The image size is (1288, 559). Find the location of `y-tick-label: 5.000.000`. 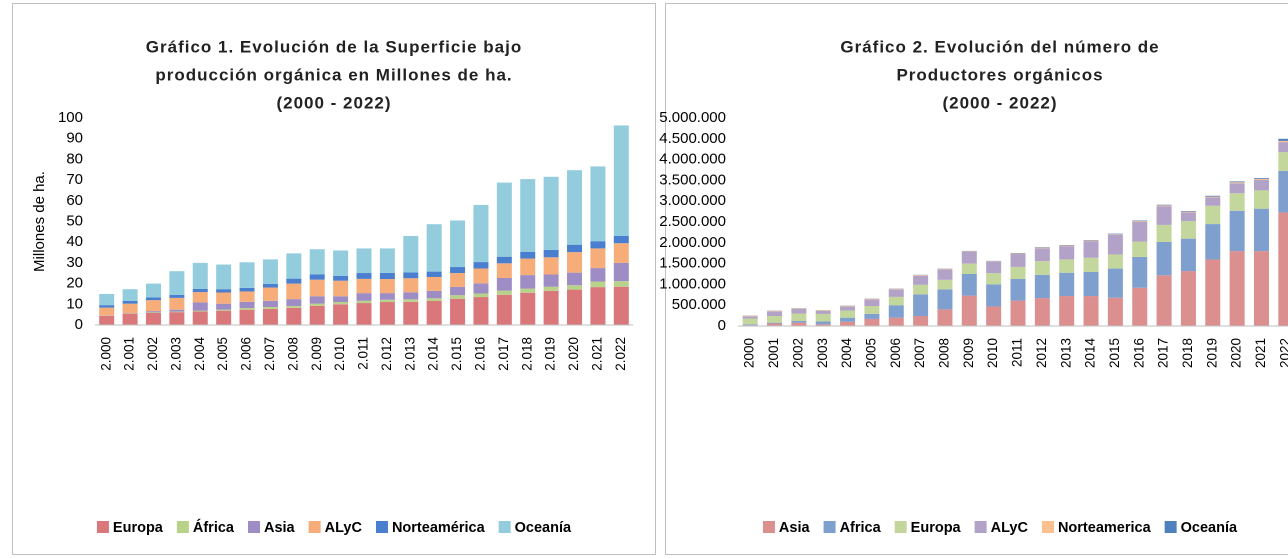

y-tick-label: 5.000.000 is located at coordinates (692, 117).